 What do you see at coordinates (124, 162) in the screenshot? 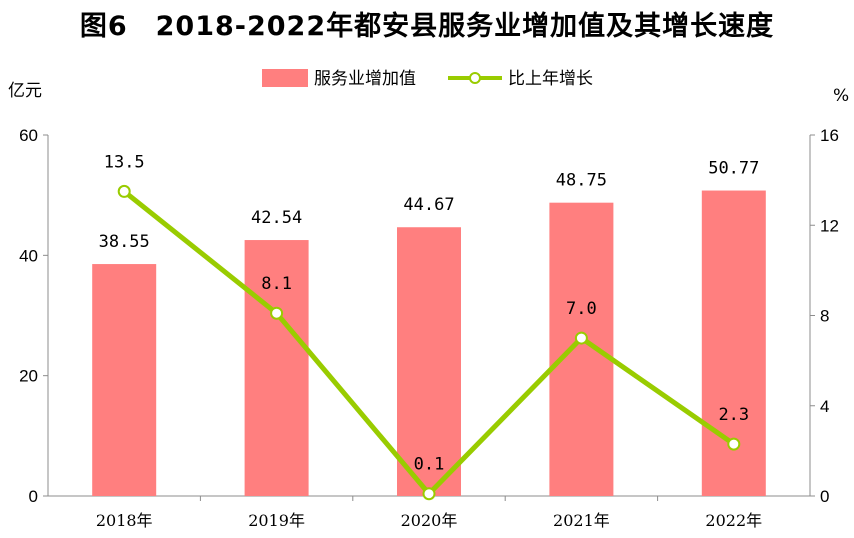
I see `growth-value-label: 13.5` at bounding box center [124, 162].